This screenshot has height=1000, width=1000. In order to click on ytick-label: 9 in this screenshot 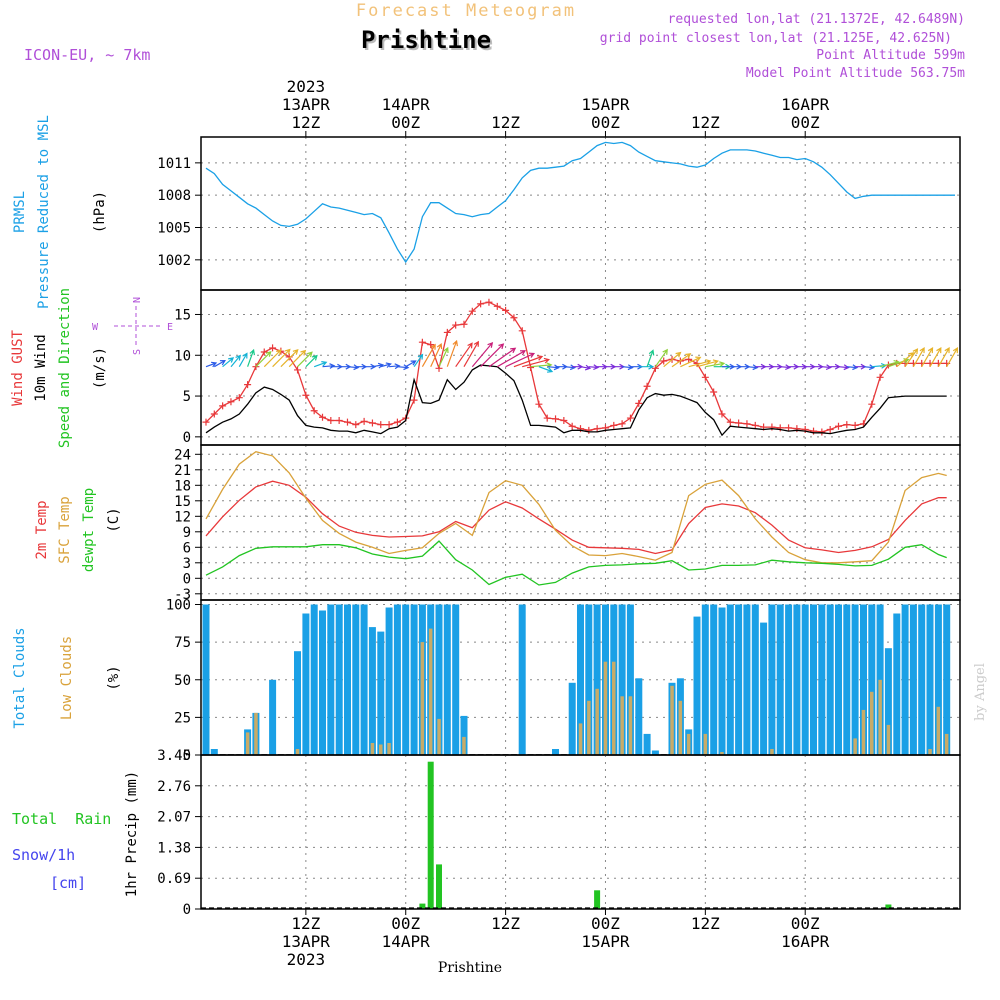, I will do `click(187, 533)`.